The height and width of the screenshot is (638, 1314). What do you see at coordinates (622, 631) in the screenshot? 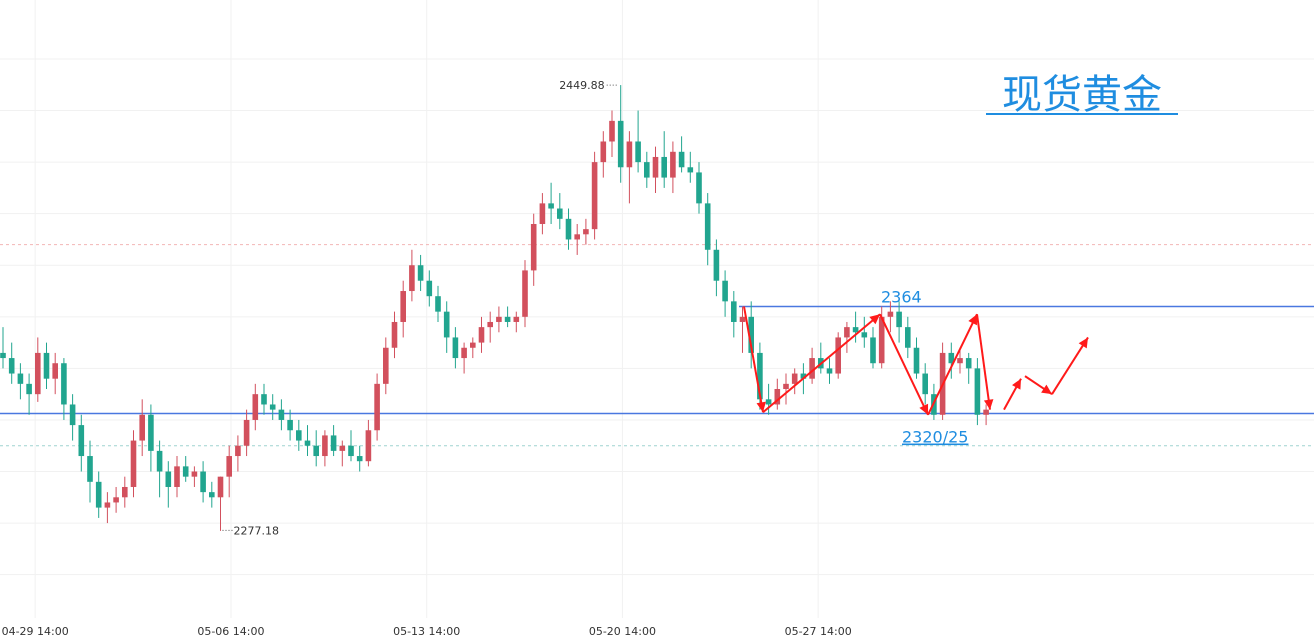
I see `x-tick-label: 05-20 14:00` at bounding box center [622, 631].